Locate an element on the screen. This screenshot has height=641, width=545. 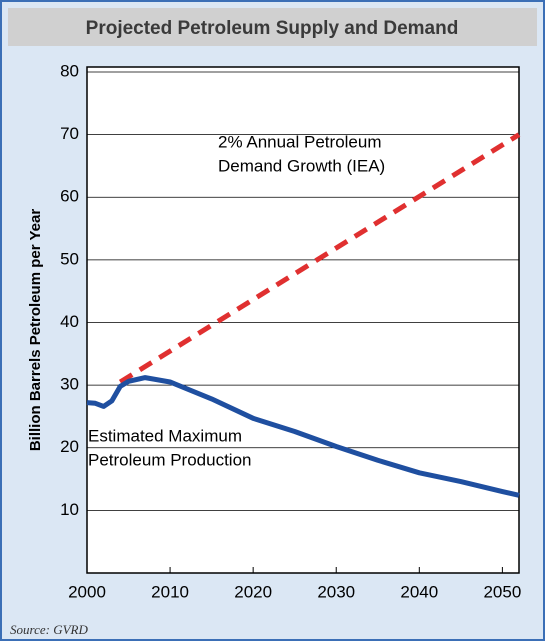
x-tick-label: 2020 is located at coordinates (253, 591).